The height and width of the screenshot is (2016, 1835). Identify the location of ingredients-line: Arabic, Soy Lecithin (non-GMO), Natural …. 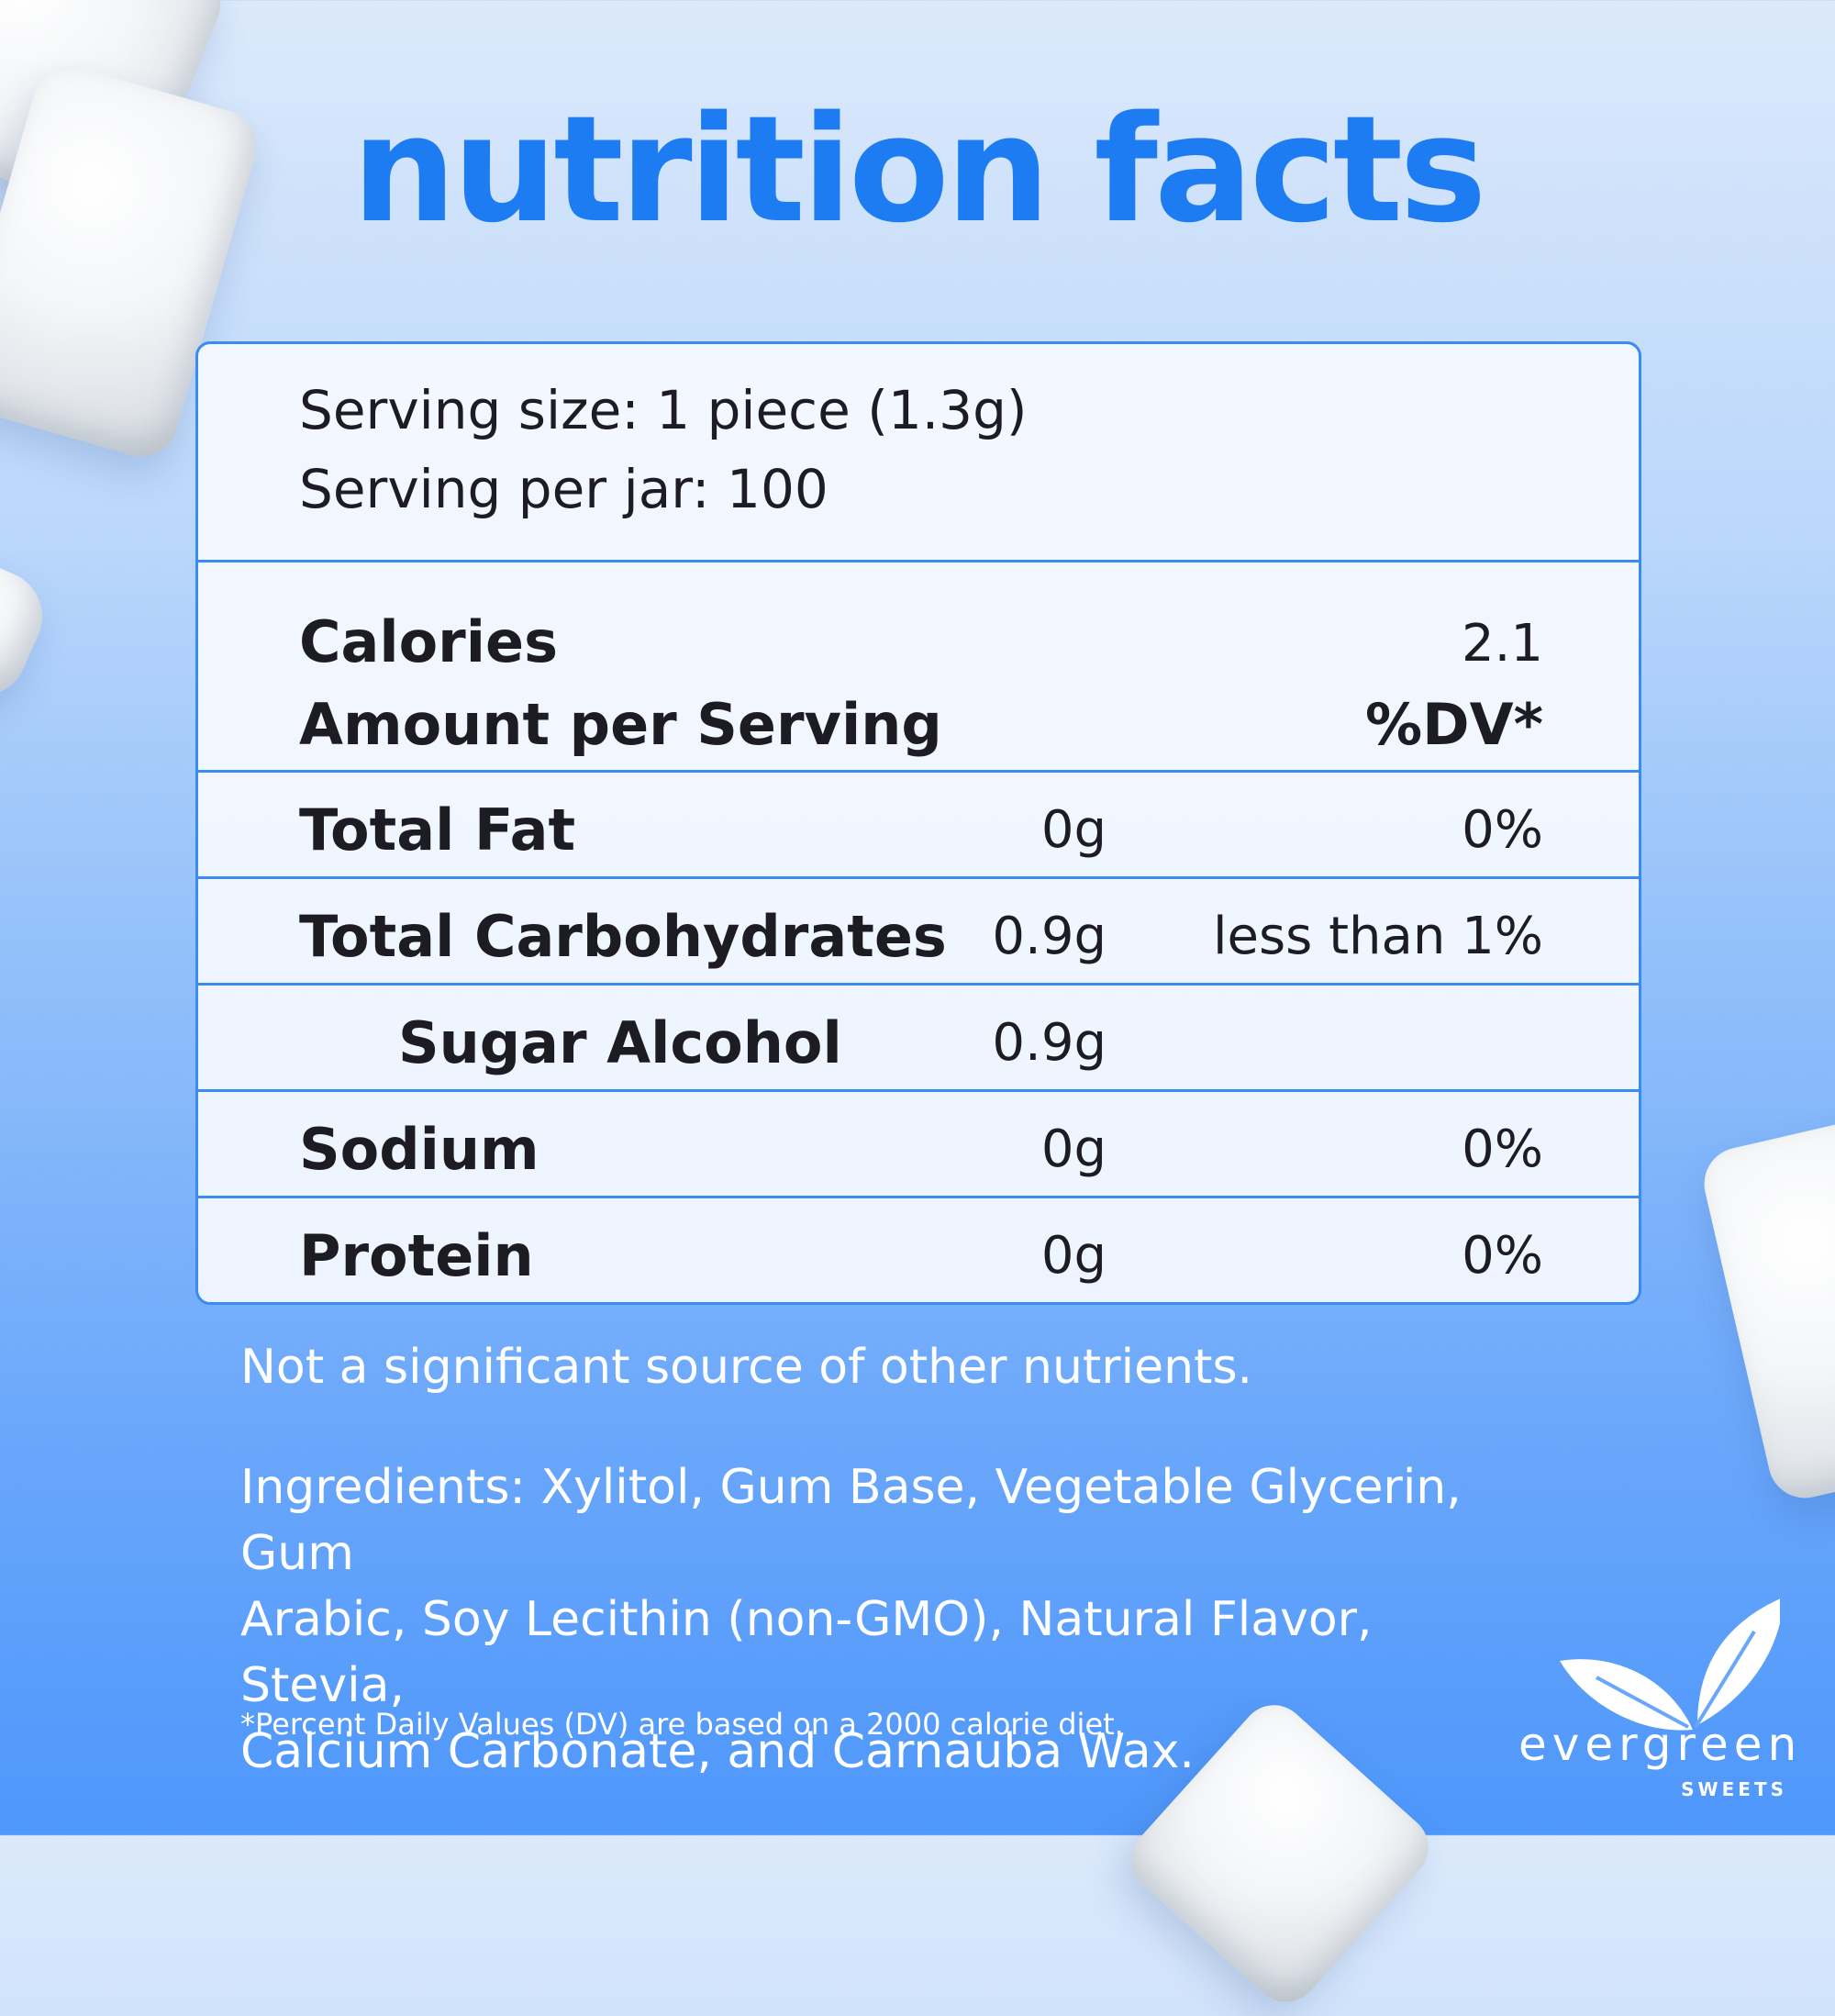
(807, 1652).